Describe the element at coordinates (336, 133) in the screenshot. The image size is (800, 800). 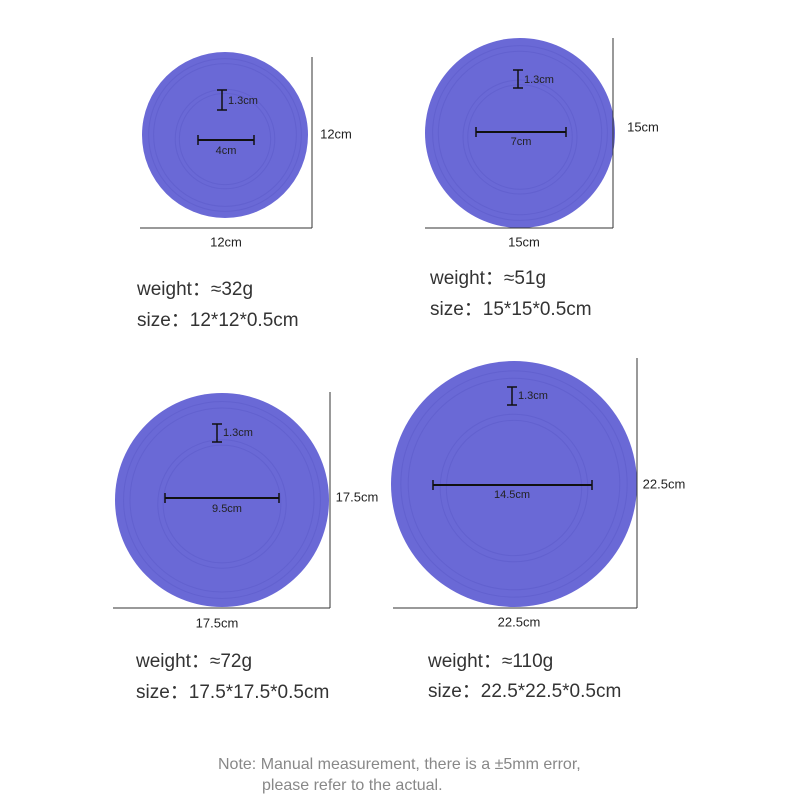
I see `height-label: 12cm` at that location.